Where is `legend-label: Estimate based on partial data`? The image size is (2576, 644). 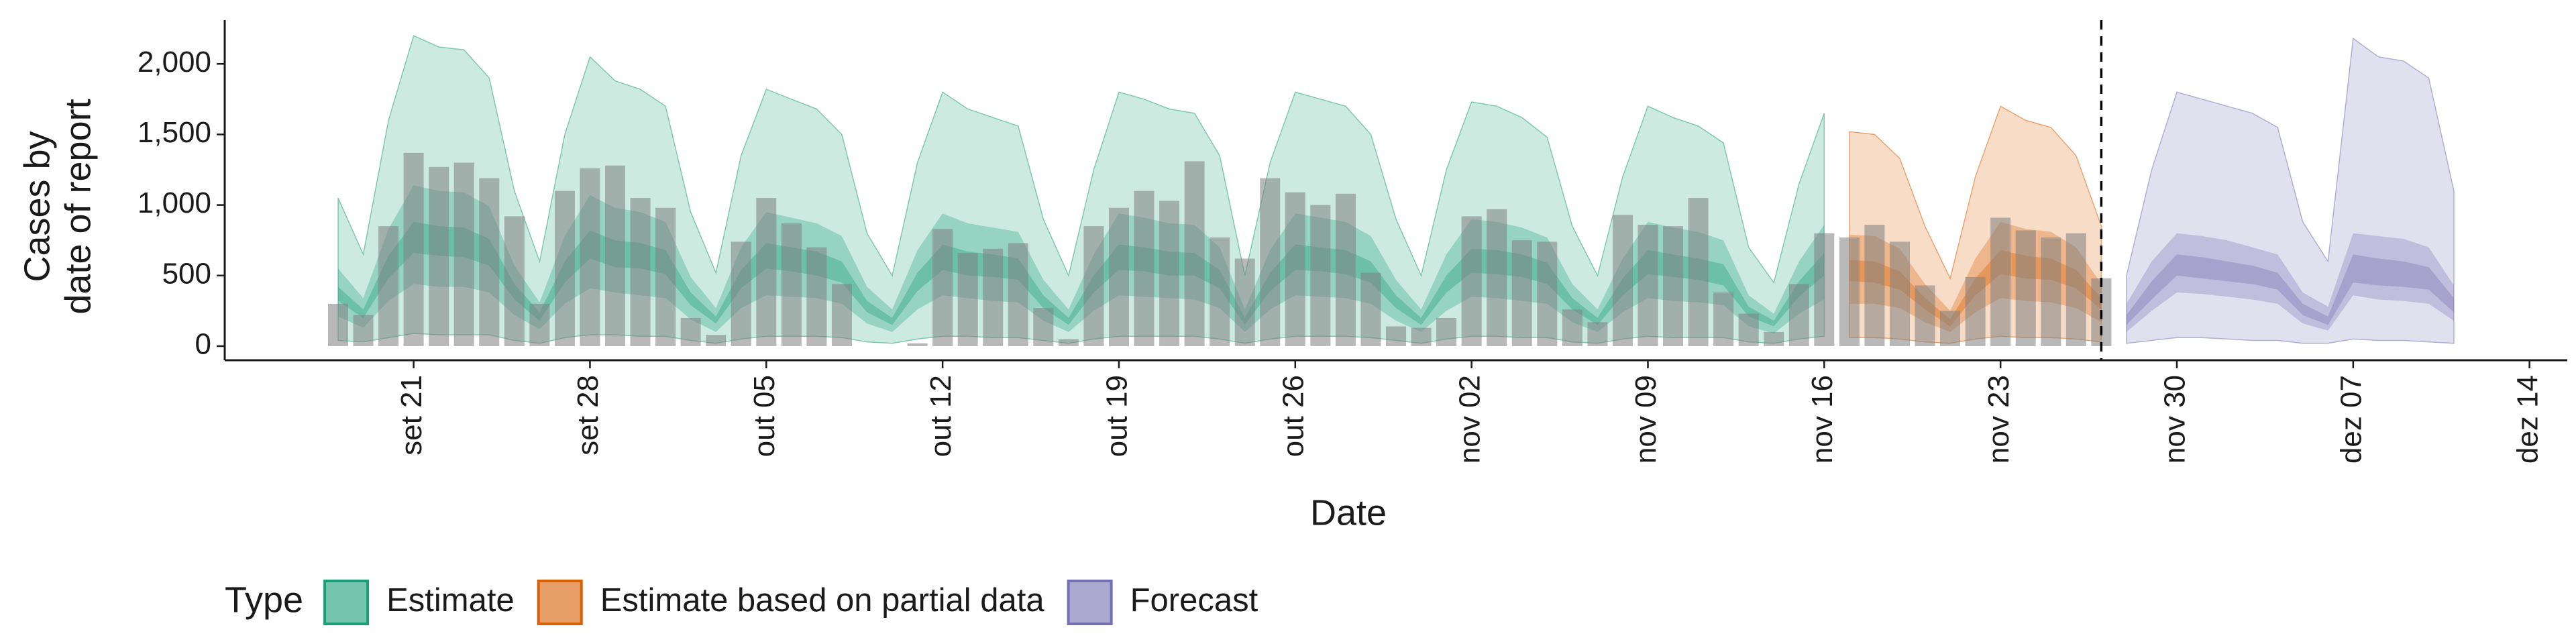 legend-label: Estimate based on partial data is located at coordinates (822, 600).